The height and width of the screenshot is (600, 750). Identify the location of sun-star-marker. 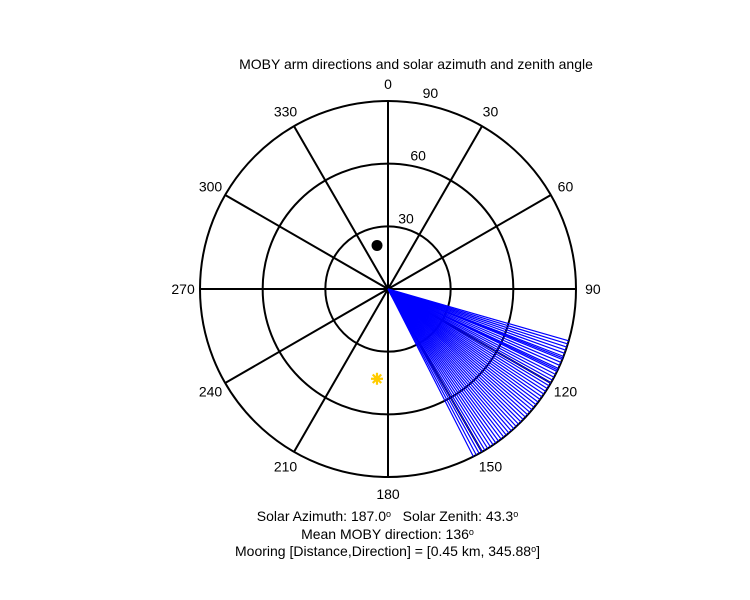
(376, 378).